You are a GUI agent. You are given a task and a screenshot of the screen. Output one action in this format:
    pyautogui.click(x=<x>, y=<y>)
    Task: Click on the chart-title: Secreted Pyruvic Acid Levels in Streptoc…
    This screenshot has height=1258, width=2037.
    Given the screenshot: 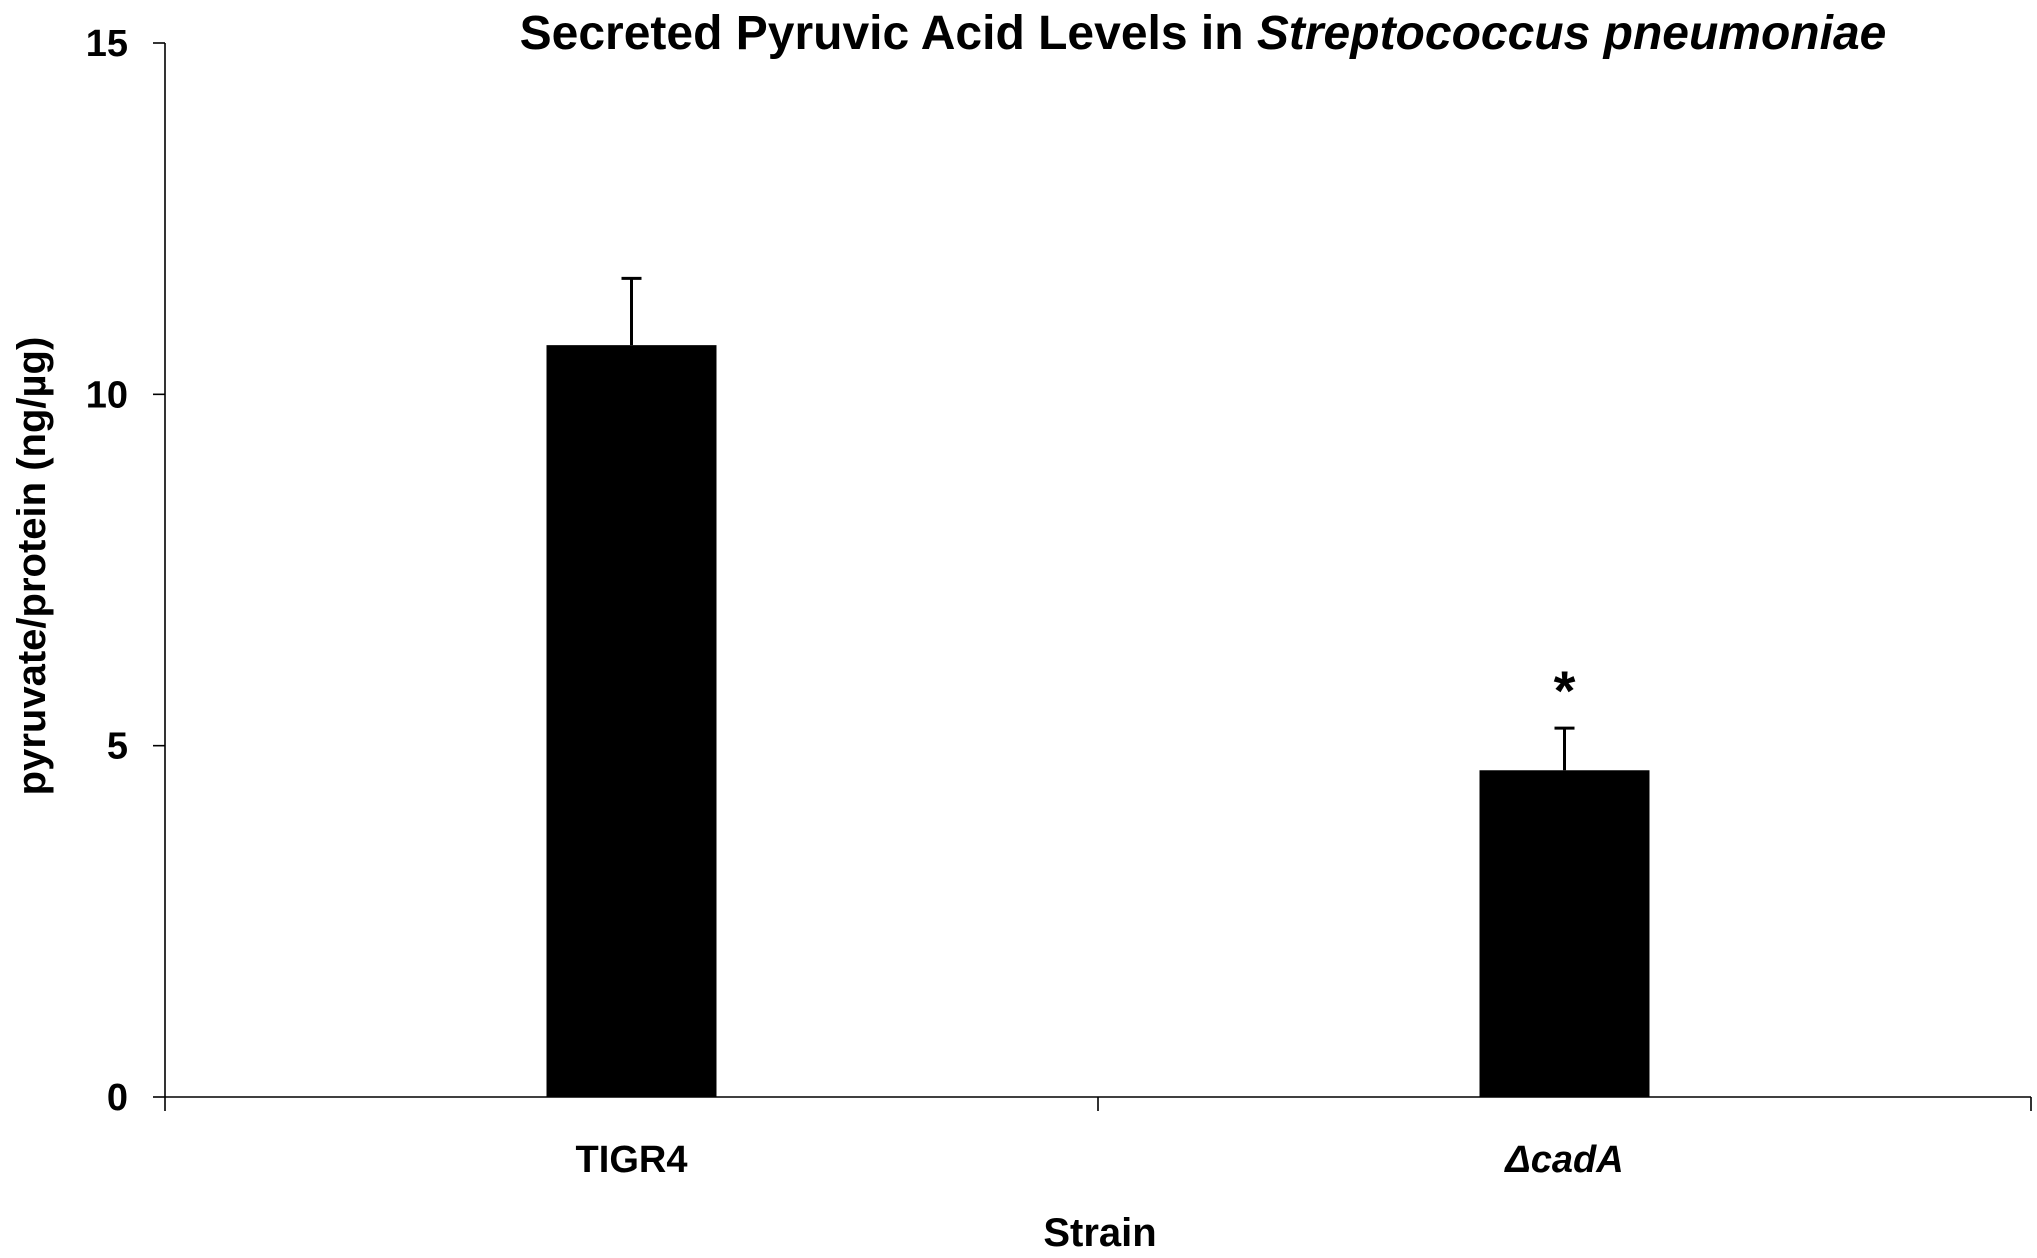 What is the action you would take?
    pyautogui.click(x=1203, y=33)
    